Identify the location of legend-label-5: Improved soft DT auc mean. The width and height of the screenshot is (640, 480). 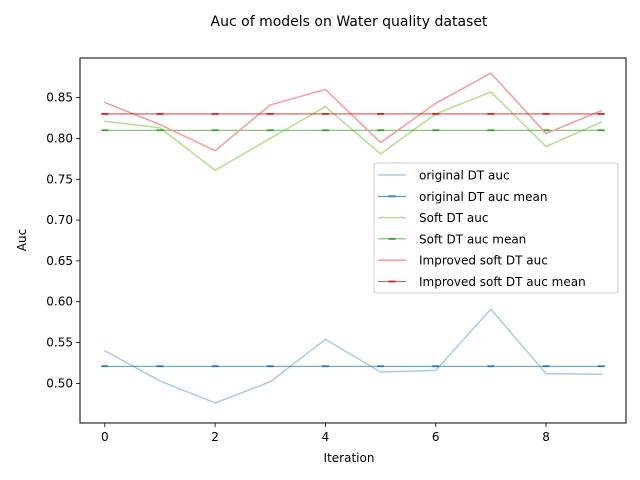
(502, 282).